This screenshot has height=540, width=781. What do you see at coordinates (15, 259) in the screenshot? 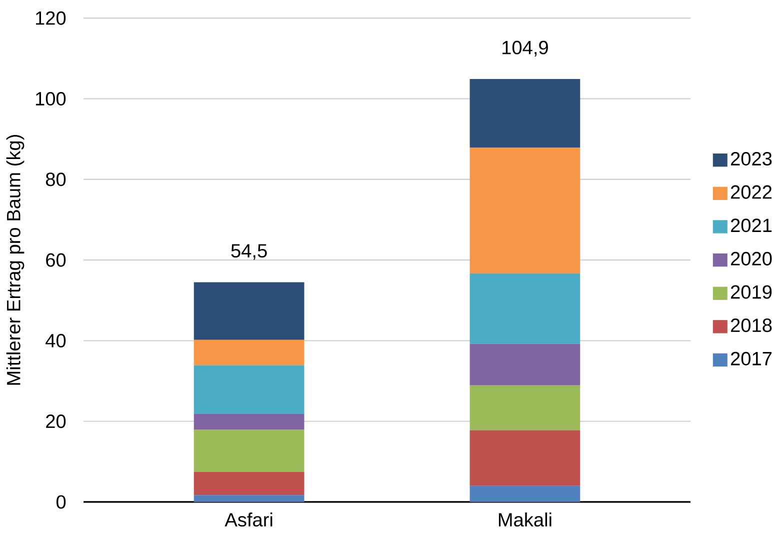
I see `y-axis-title: Mittlerer Ertrag pro Baum (kg)` at bounding box center [15, 259].